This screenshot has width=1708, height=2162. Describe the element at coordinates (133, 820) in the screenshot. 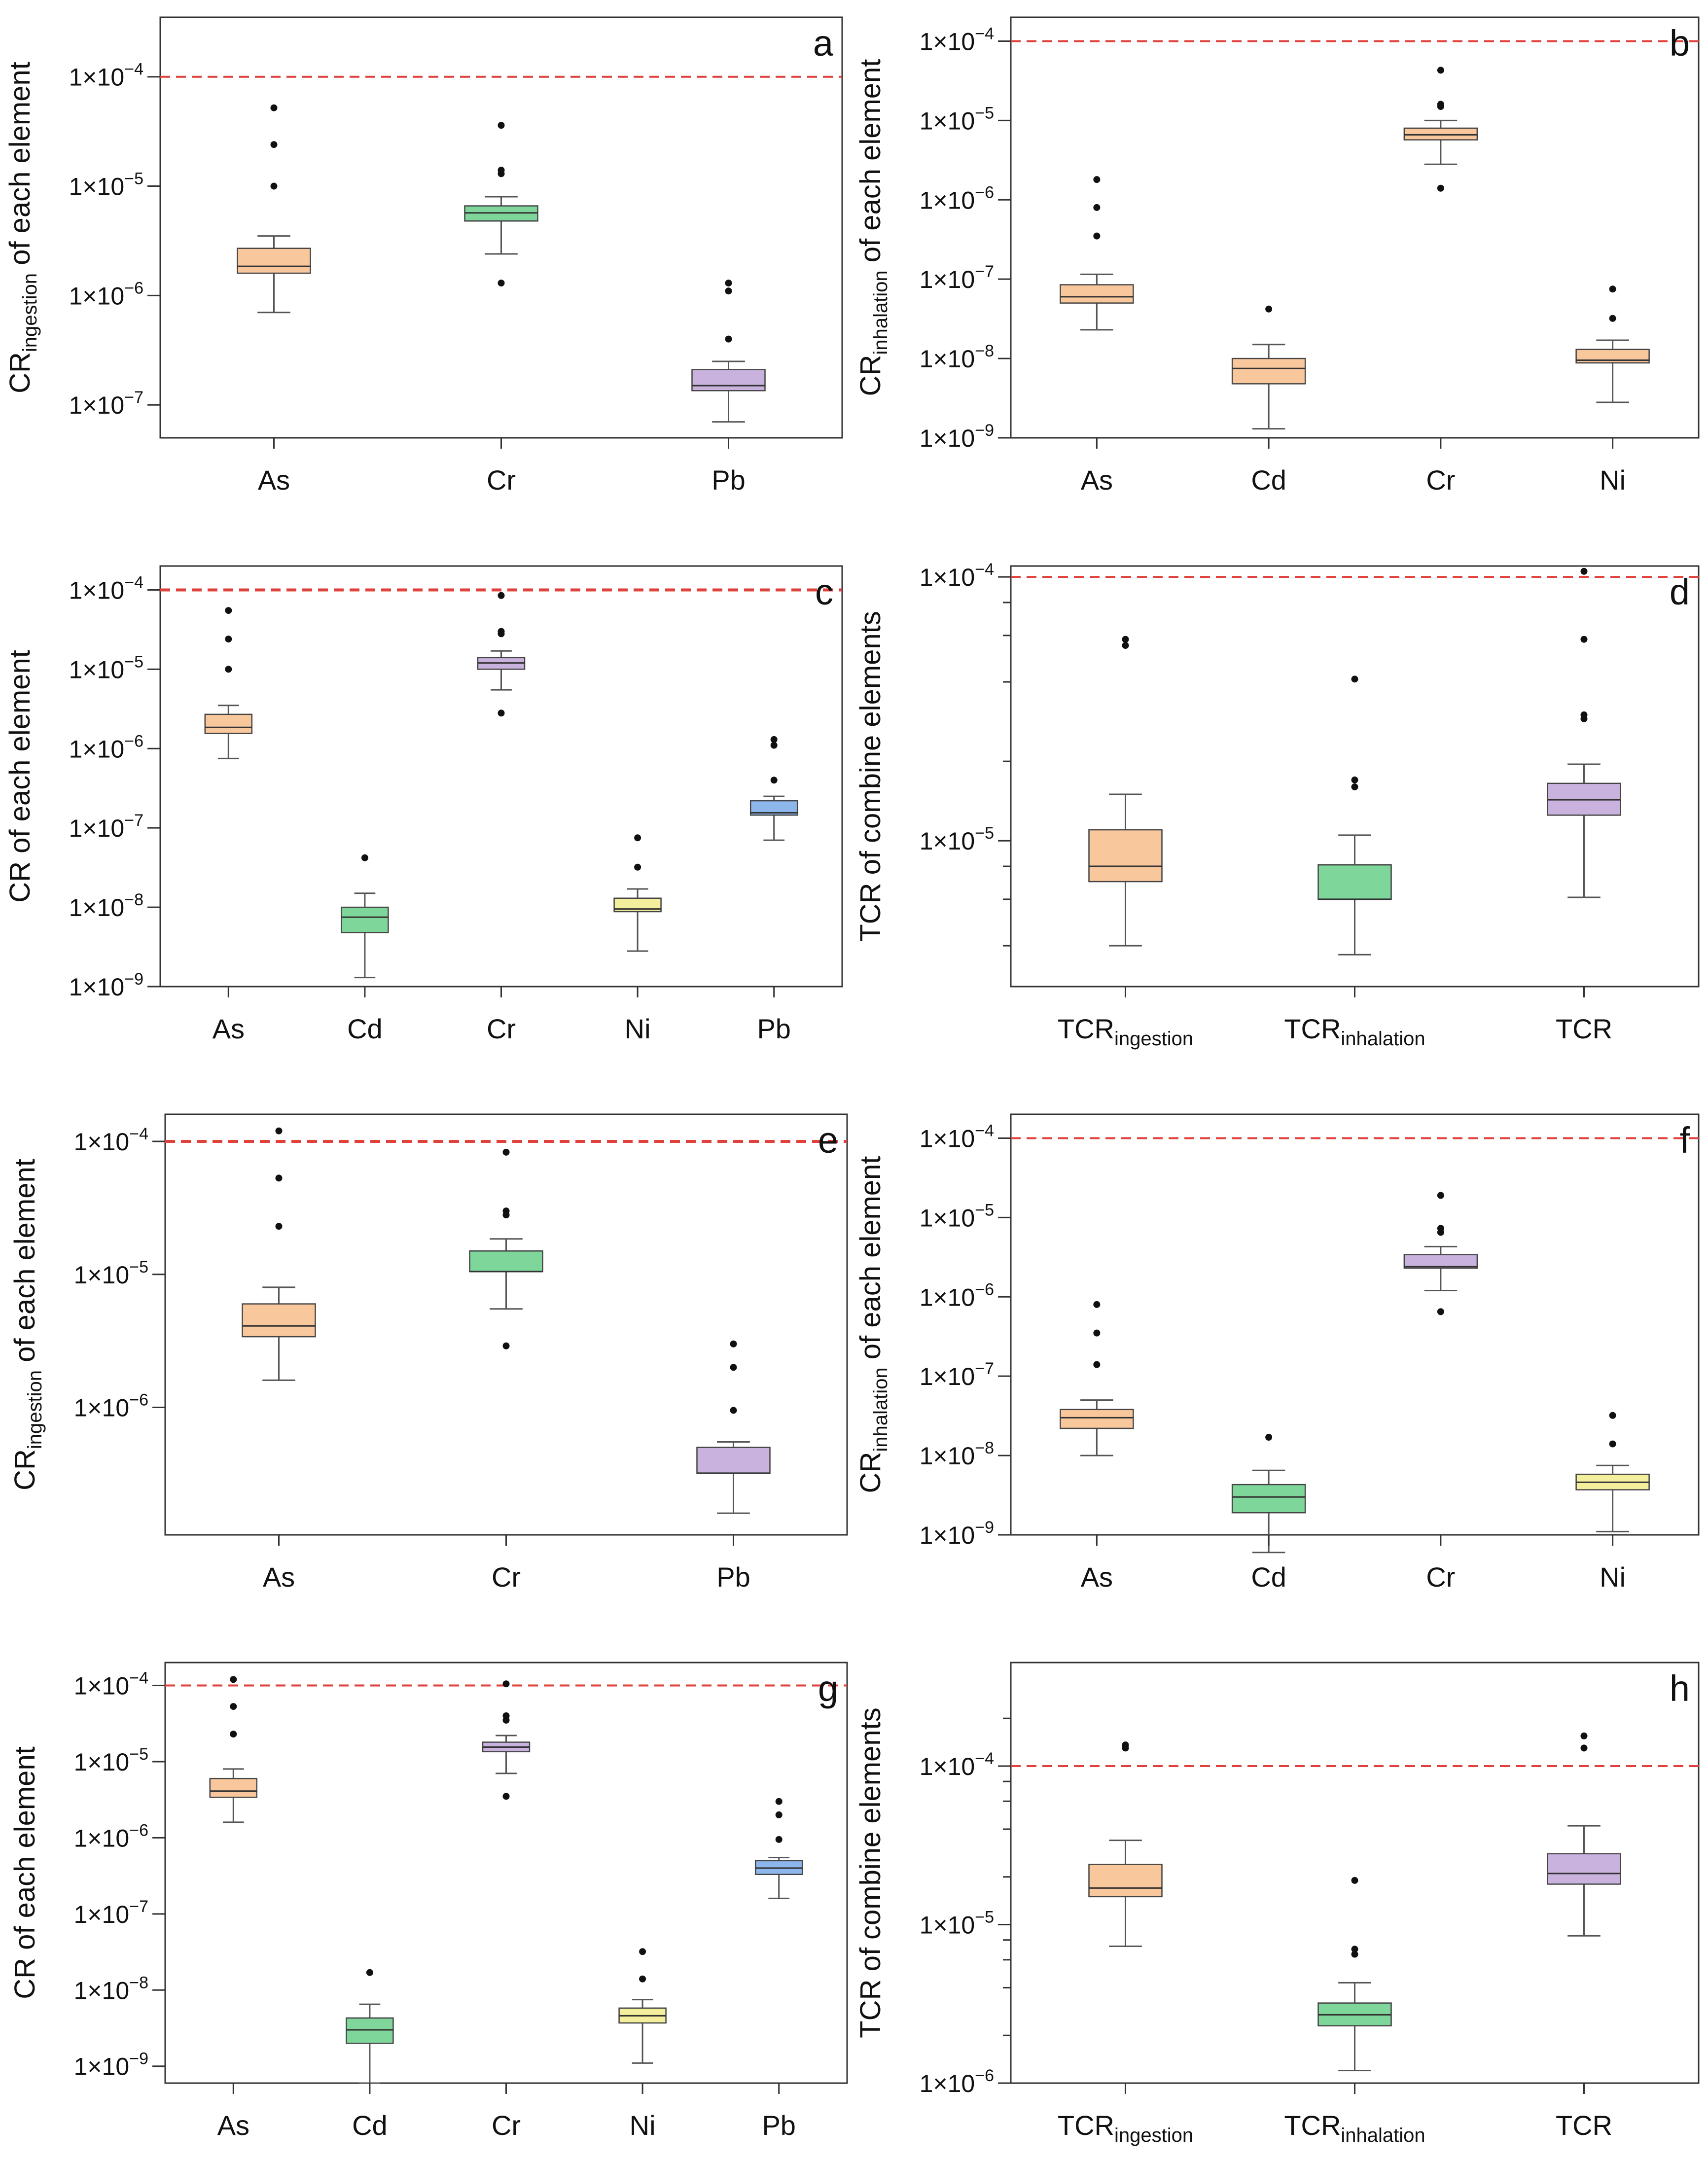

I see `y-tick-exponent: −7` at that location.